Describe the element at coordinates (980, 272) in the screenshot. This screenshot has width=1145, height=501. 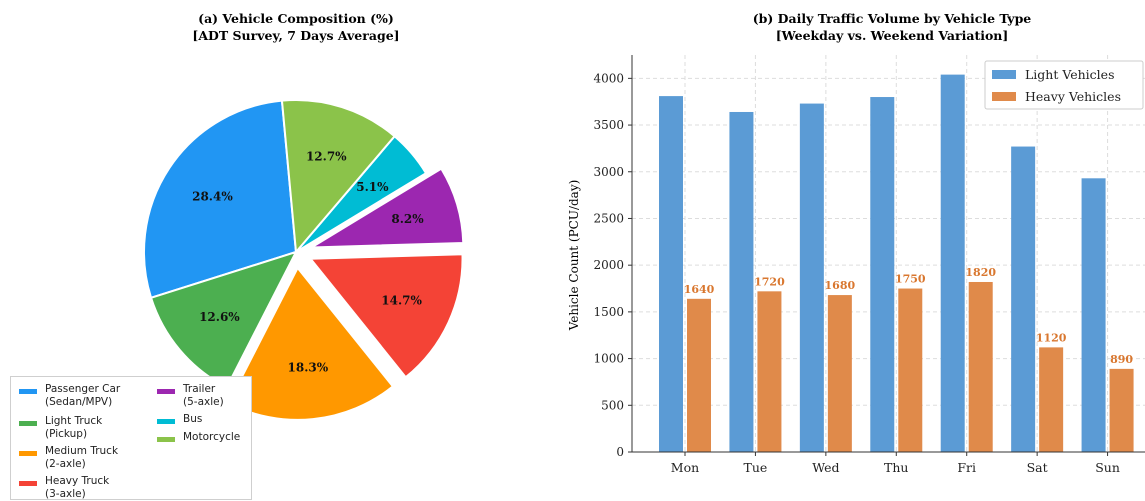
I see `bar-data-label: 1820` at that location.